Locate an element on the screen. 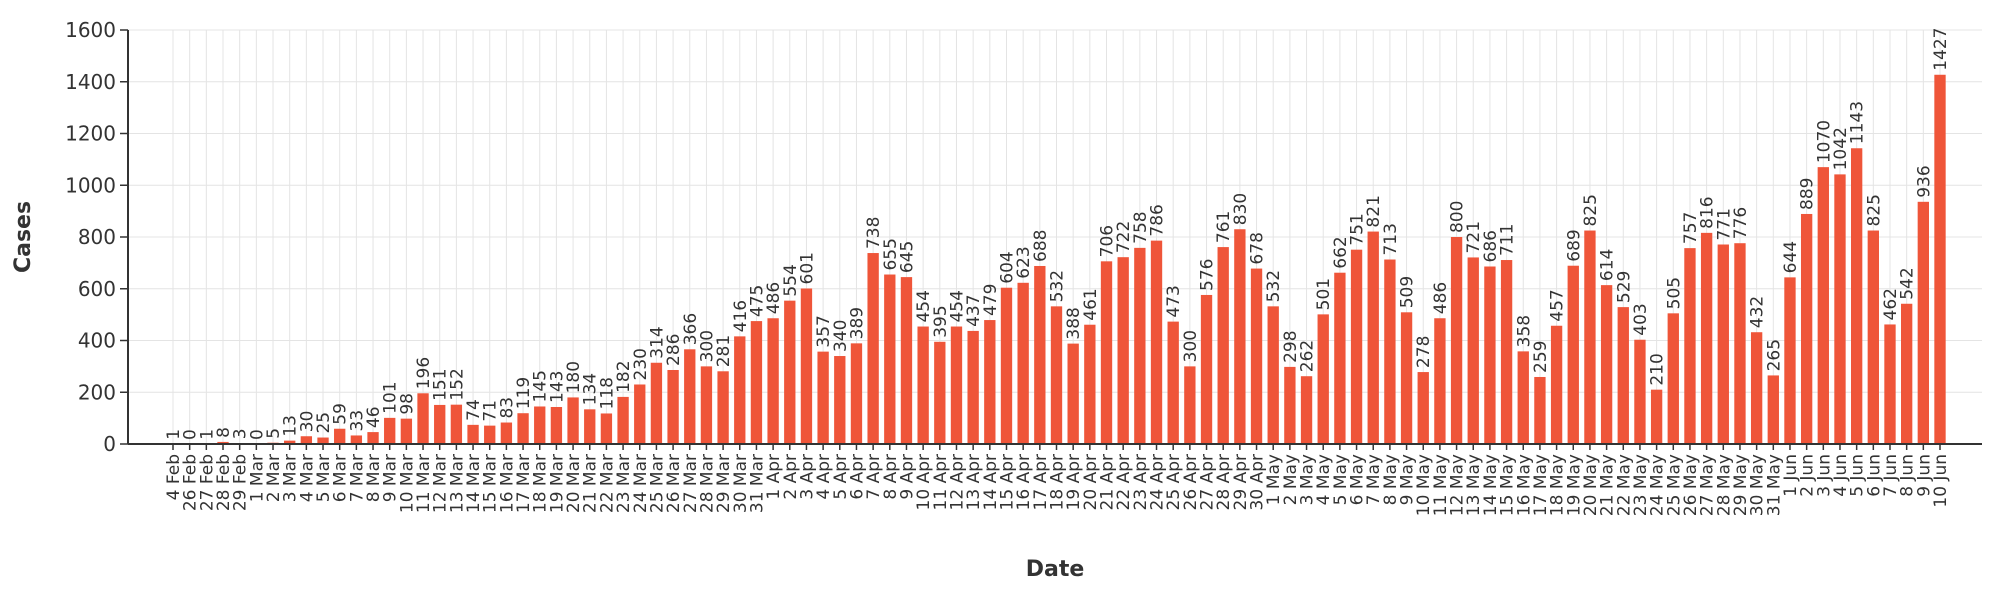 Image resolution: width=2000 pixels, height=593 pixels. data-label: 281 is located at coordinates (724, 351).